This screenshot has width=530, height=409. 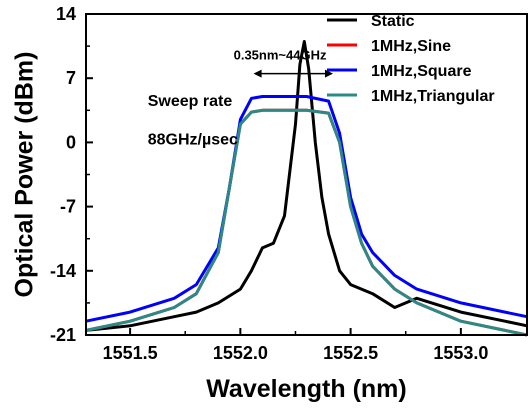 I want to click on y-axis-title: Optical Power (dBm), so click(x=25, y=175).